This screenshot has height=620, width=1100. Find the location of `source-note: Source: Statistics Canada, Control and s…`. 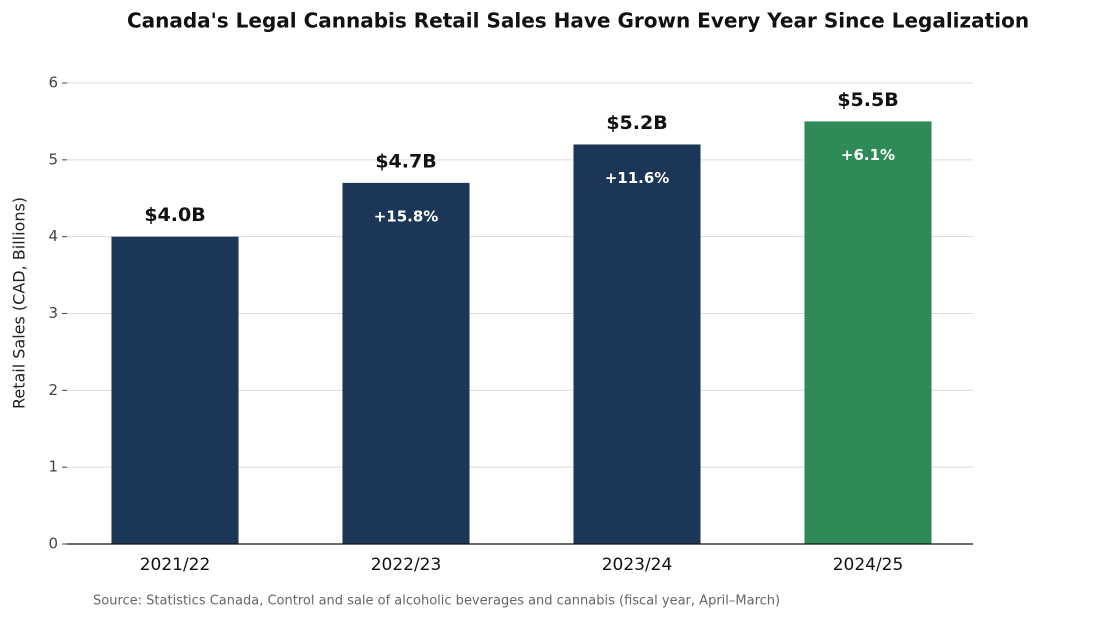

source-note: Source: Statistics Canada, Control and s… is located at coordinates (436, 601).